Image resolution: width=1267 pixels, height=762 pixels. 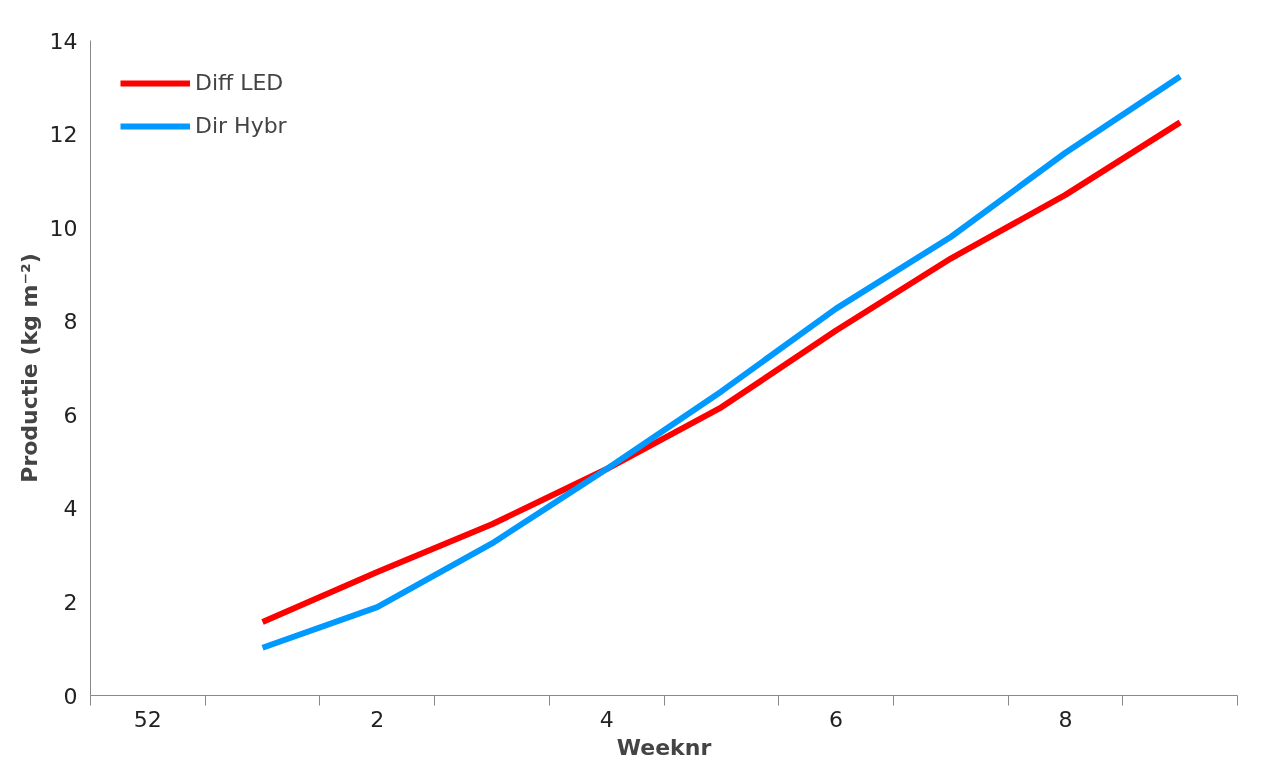 I want to click on x-tick-label: 4, so click(x=606, y=719).